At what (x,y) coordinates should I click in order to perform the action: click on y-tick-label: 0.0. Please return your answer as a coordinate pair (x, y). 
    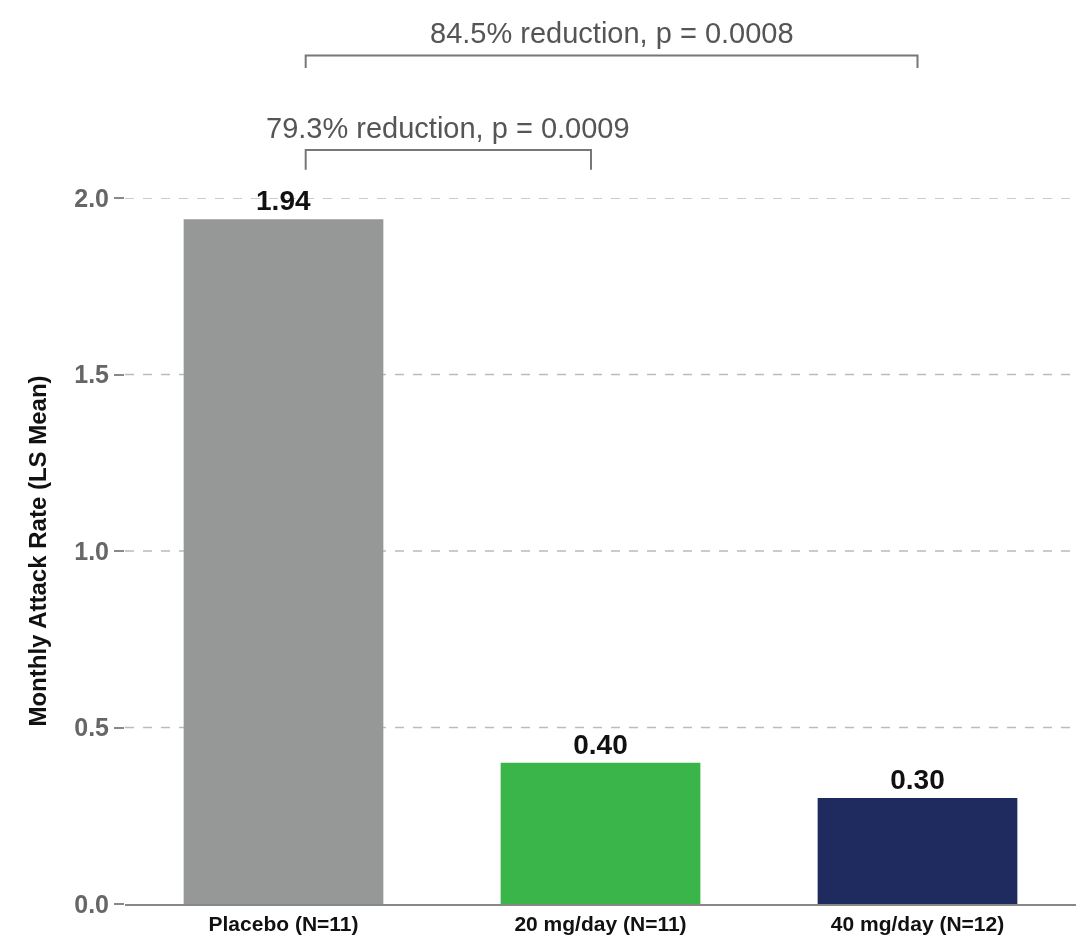
    Looking at the image, I should click on (91, 903).